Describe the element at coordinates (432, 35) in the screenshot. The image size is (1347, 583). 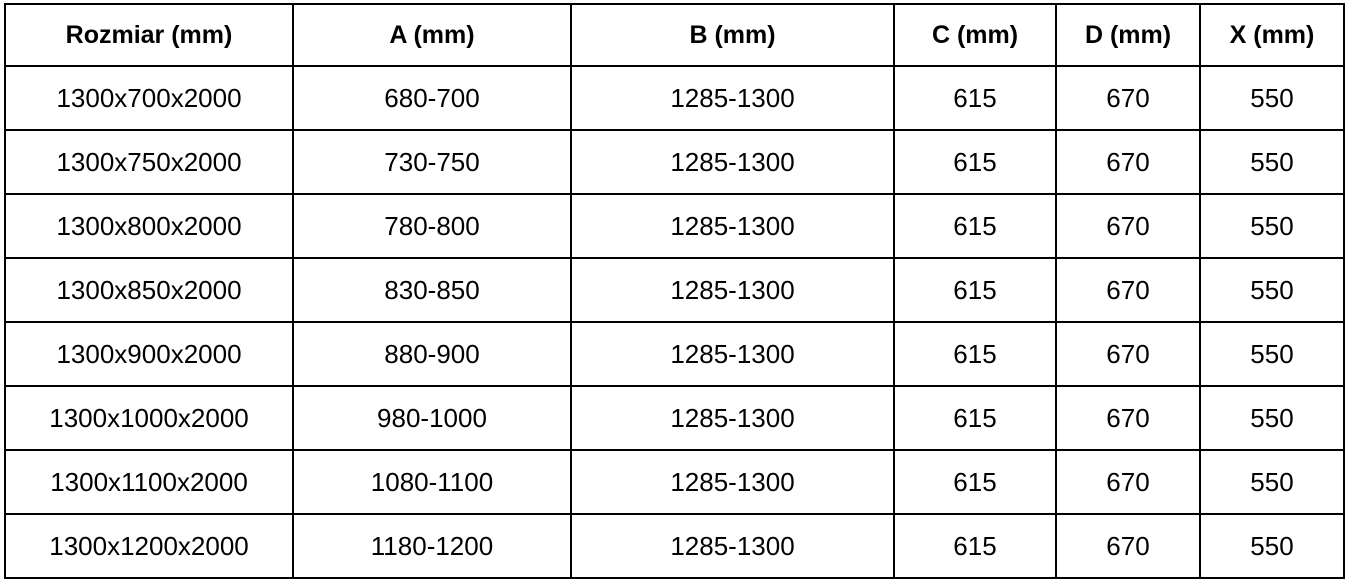
I see `column-header-a: A (mm)` at that location.